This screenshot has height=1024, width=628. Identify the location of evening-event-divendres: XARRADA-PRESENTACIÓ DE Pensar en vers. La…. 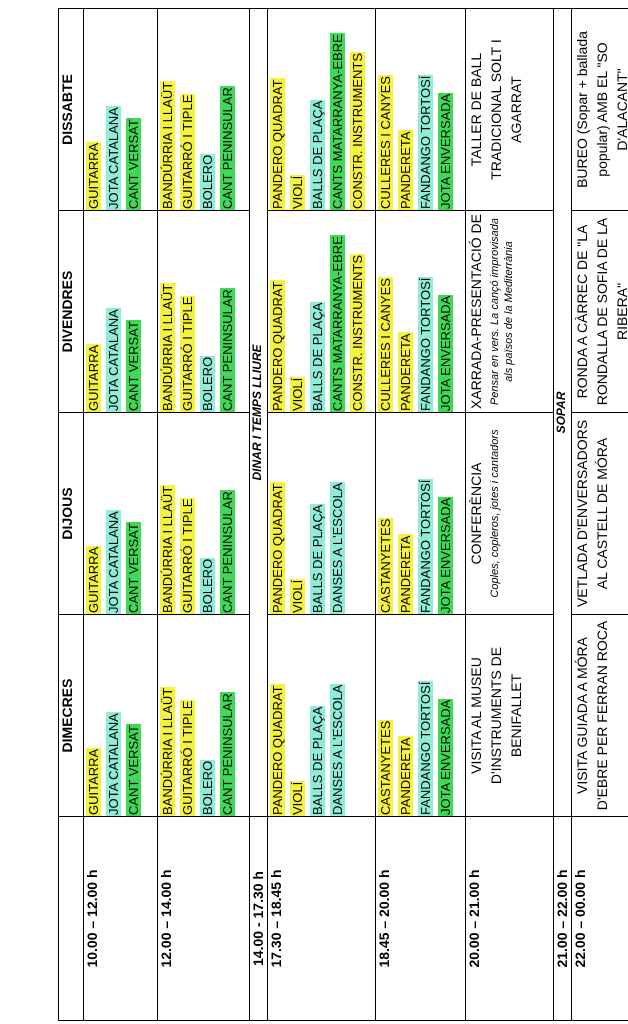
(509, 311).